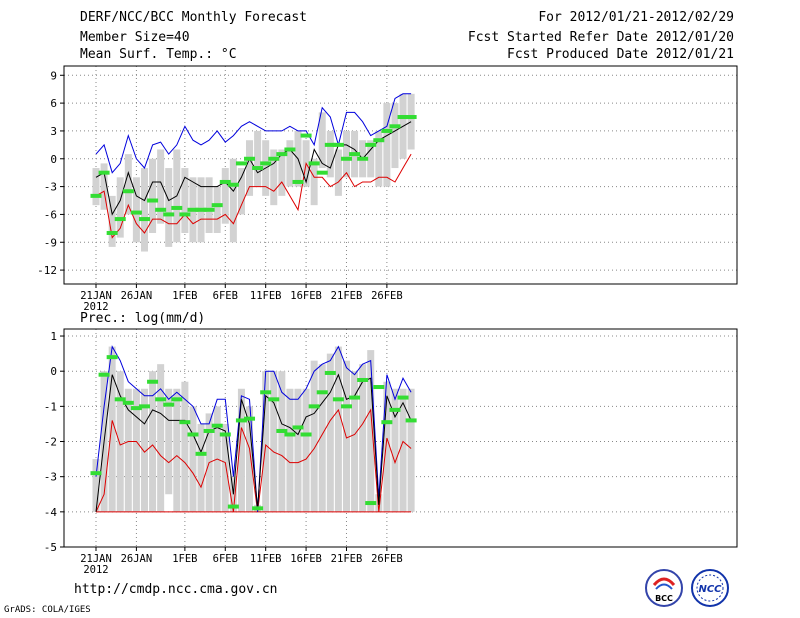 The image size is (800, 618). What do you see at coordinates (176, 589) in the screenshot?
I see `source-url: http://cmdp.ncc.cma.gov.cn` at bounding box center [176, 589].